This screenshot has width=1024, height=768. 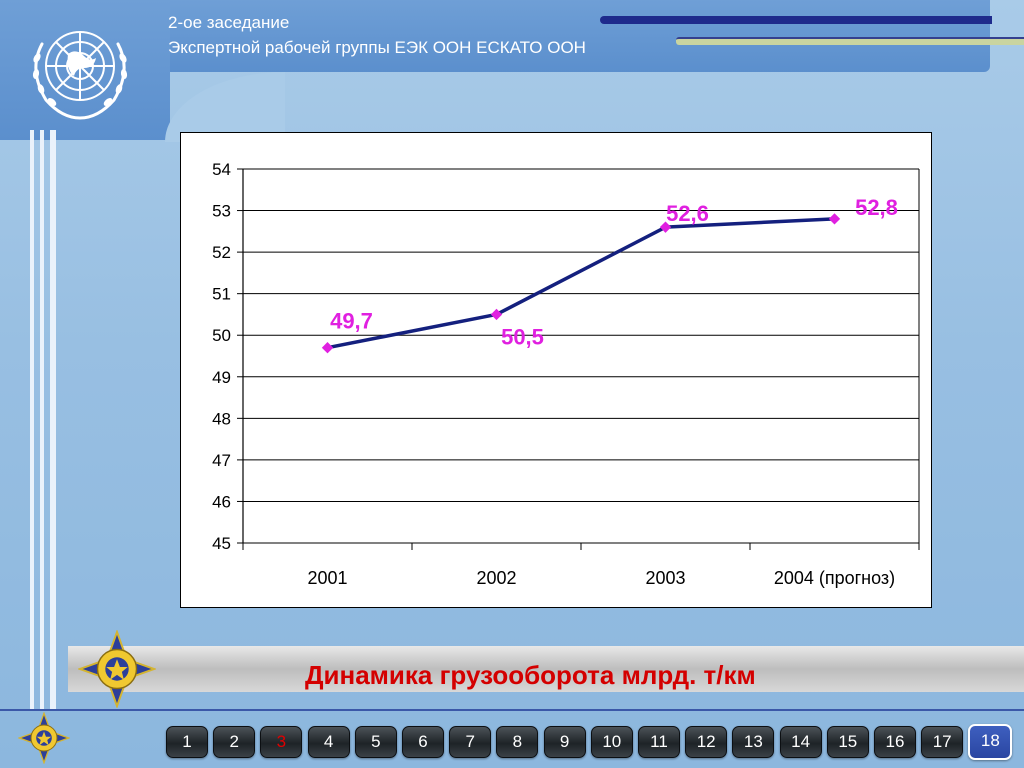 I want to click on y-tick-label: 52, so click(x=221, y=252).